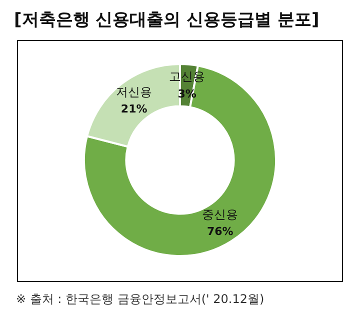 The image size is (357, 327). What do you see at coordinates (140, 299) in the screenshot?
I see `text: ※ 출처 : 한국은행 금융안정보고서(' 20.12월)` at bounding box center [140, 299].